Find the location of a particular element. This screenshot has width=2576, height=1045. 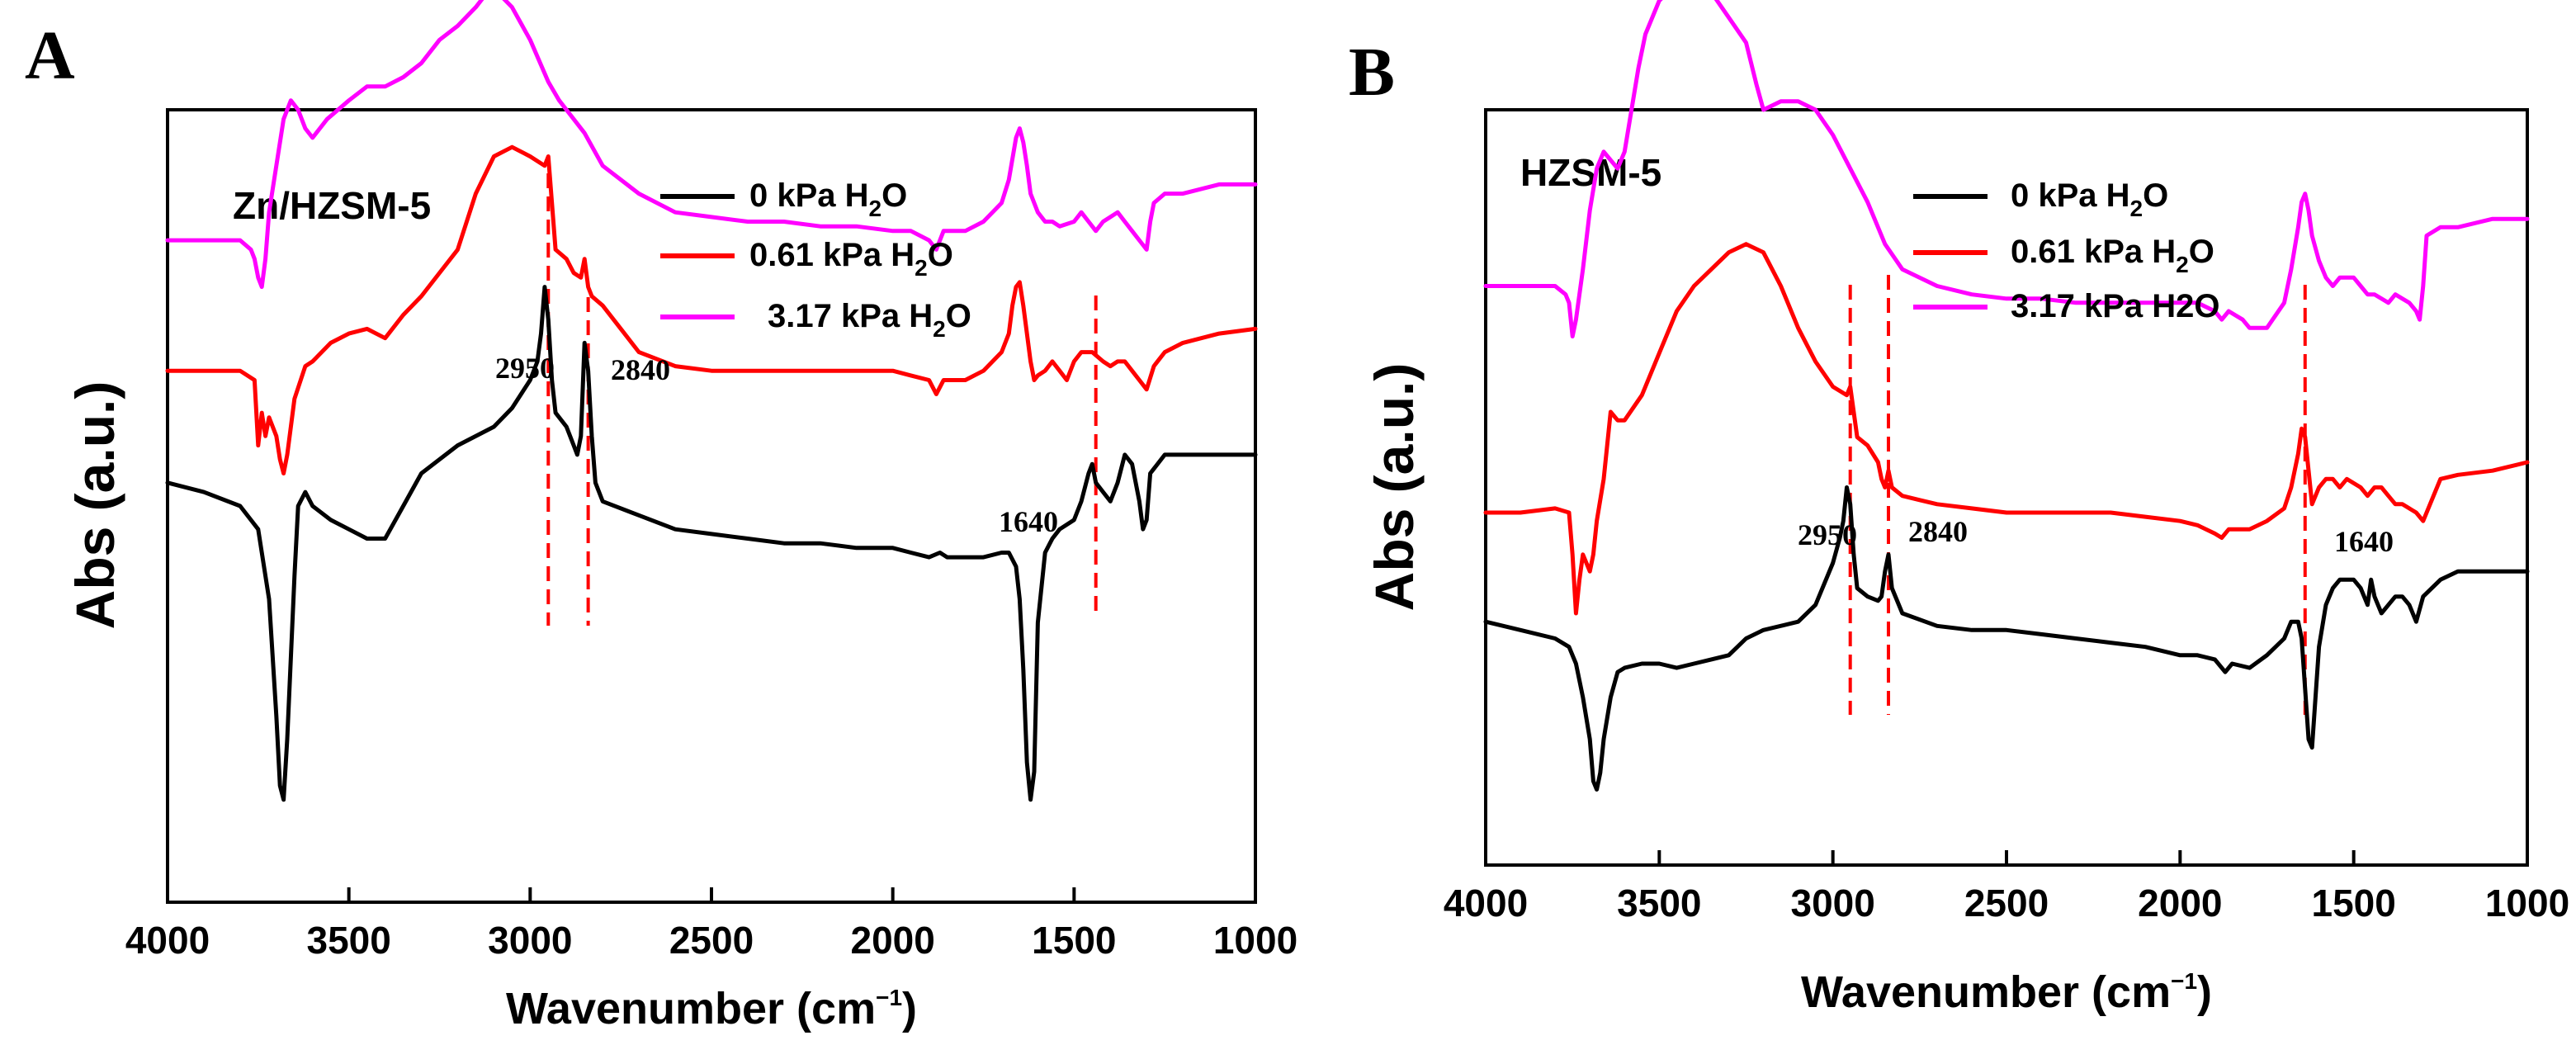

legend-label-a-2: 3.17 kPa H2O is located at coordinates (869, 320).